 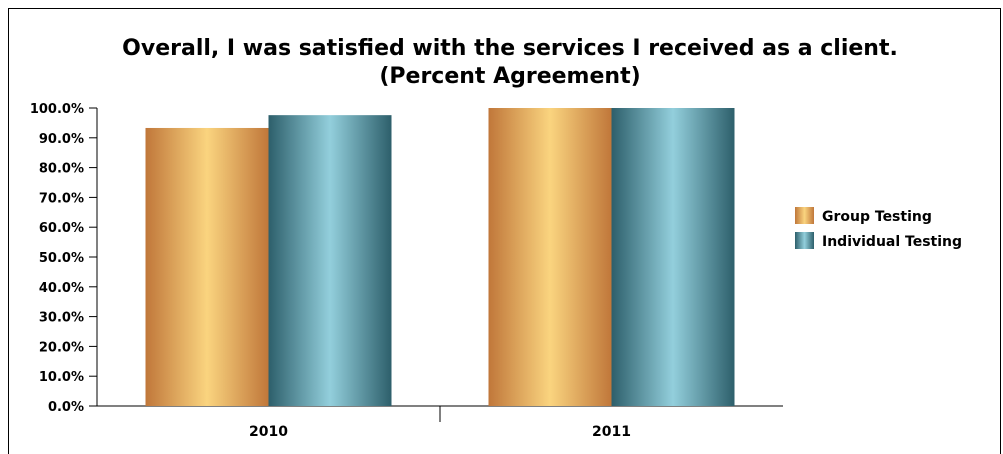 I want to click on y-tick-label: 70.0%, so click(x=61, y=198).